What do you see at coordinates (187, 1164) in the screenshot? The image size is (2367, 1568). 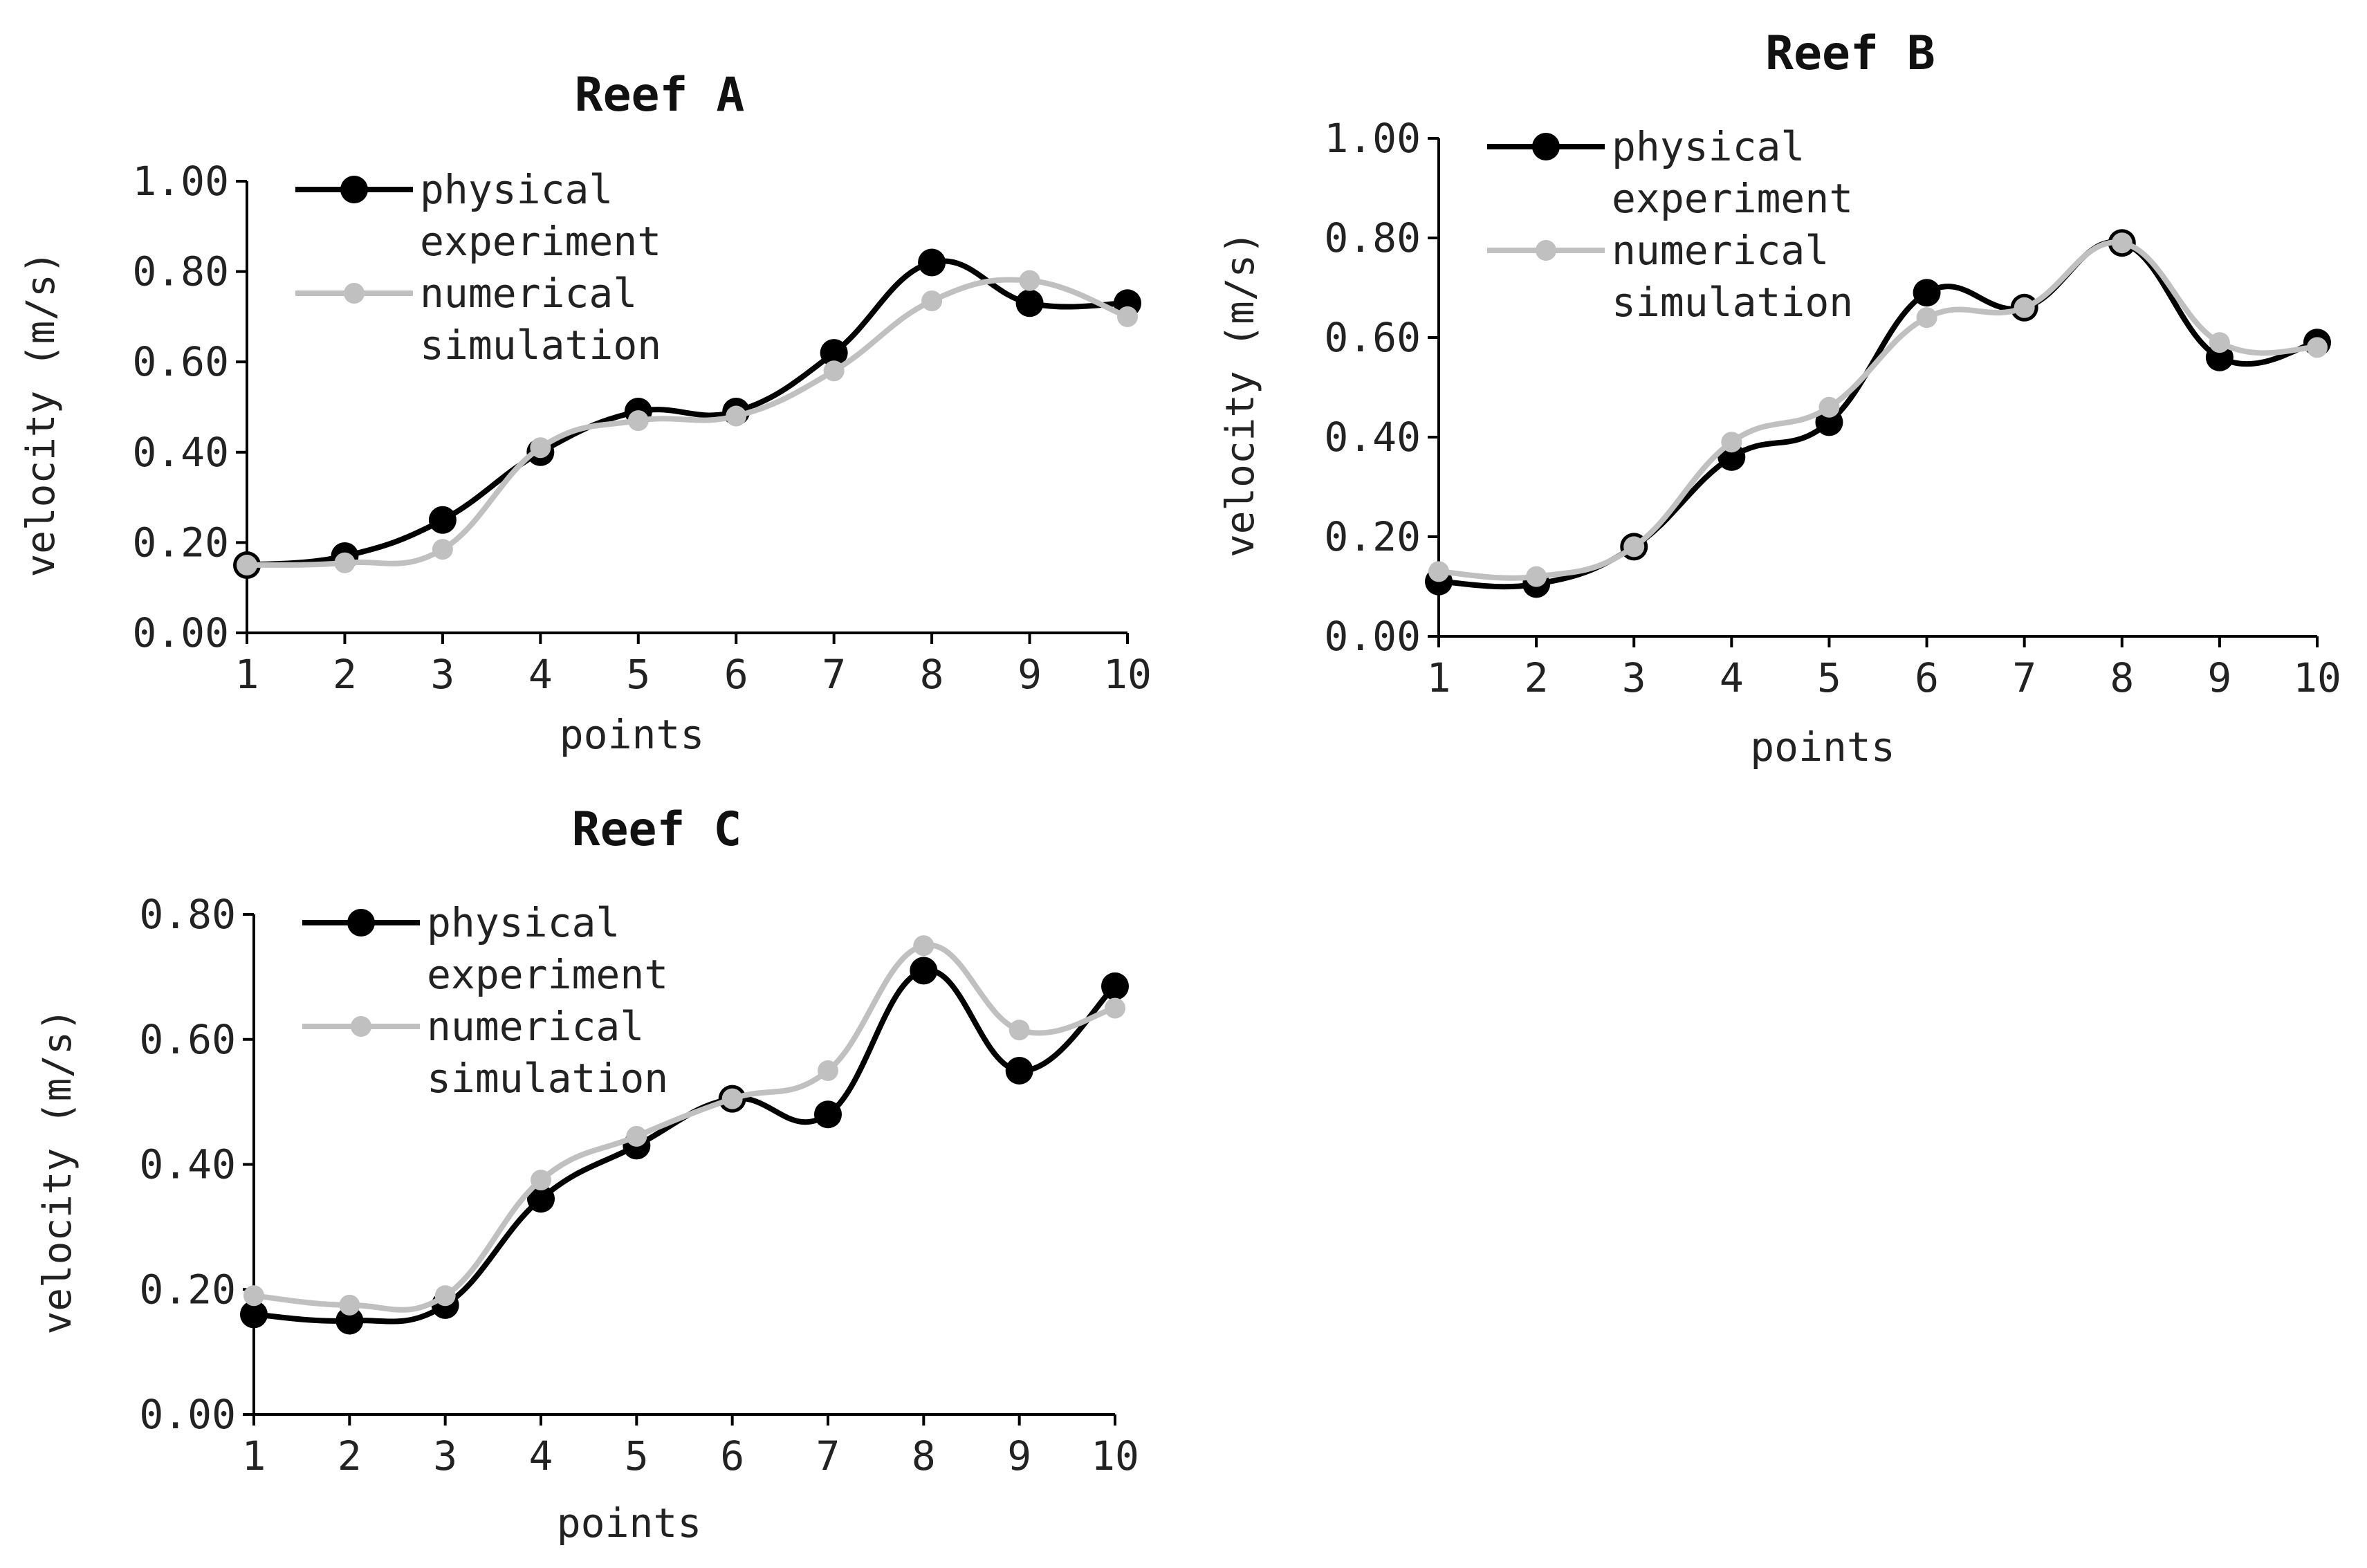 I see `y-tick-label: 0.40` at bounding box center [187, 1164].